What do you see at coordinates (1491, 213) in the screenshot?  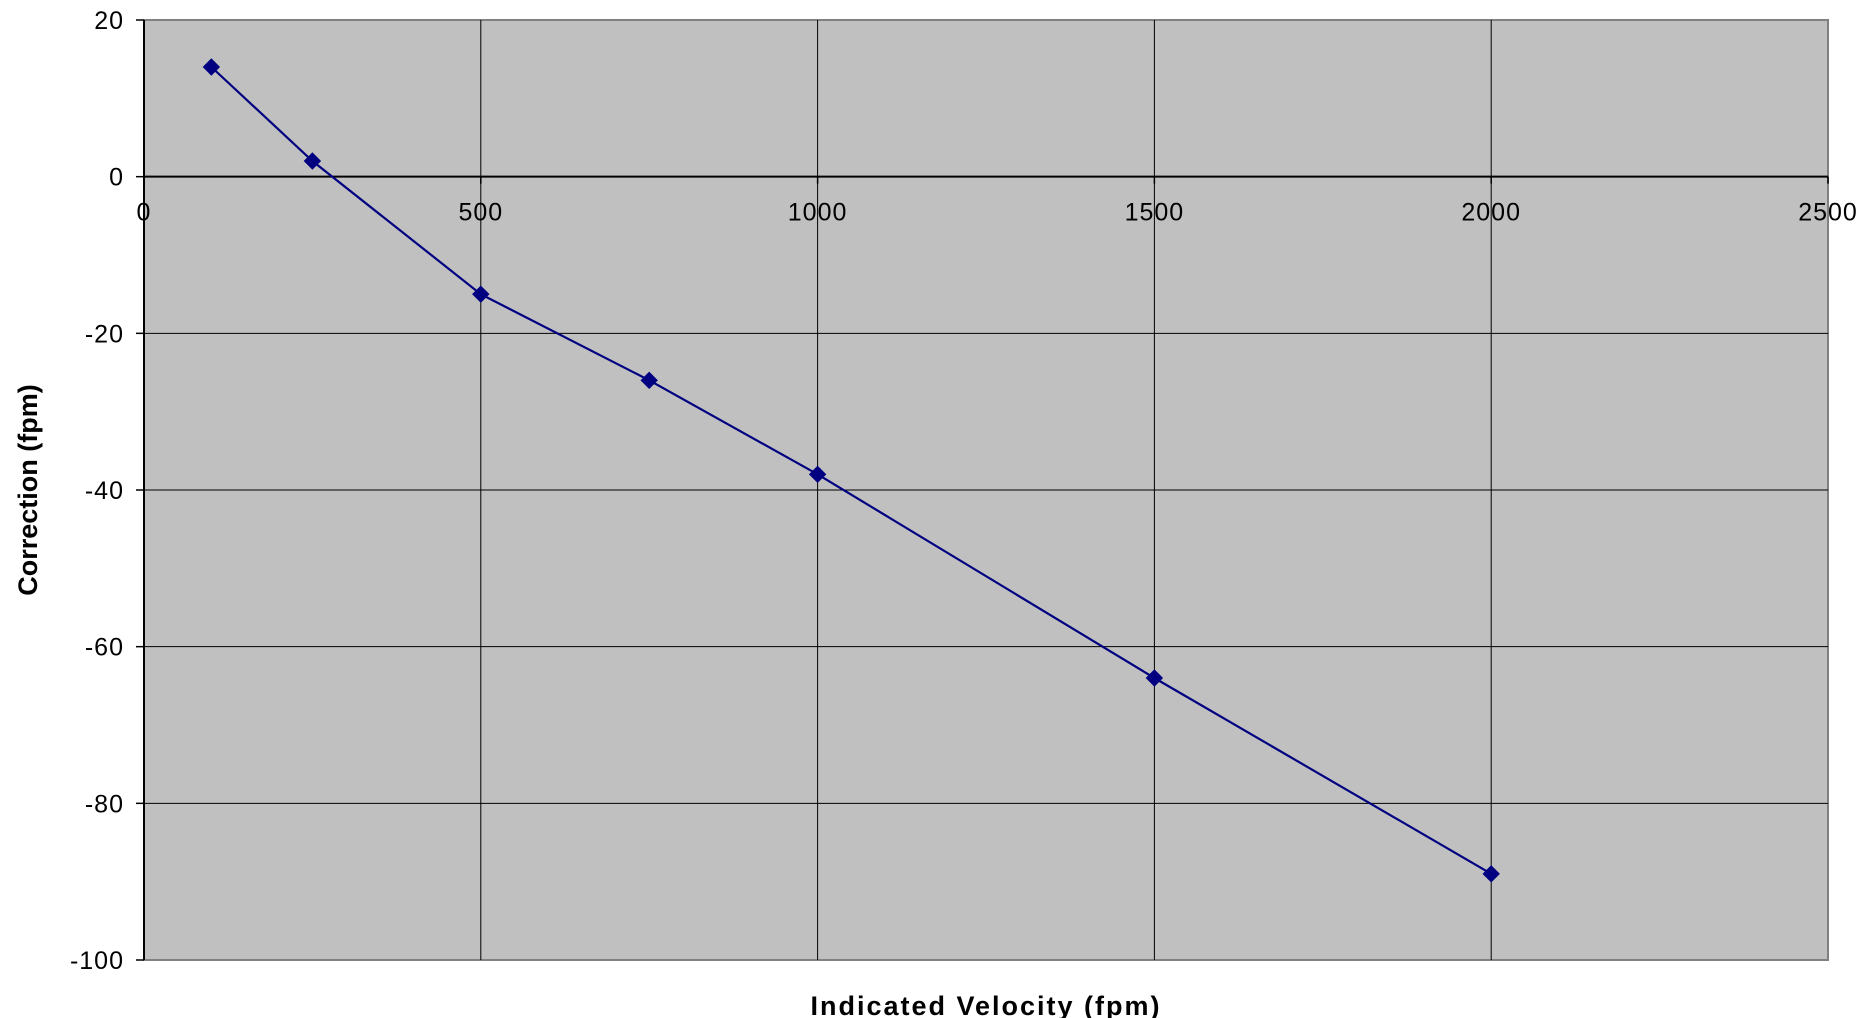 I see `x-tick-label: 2000` at bounding box center [1491, 213].